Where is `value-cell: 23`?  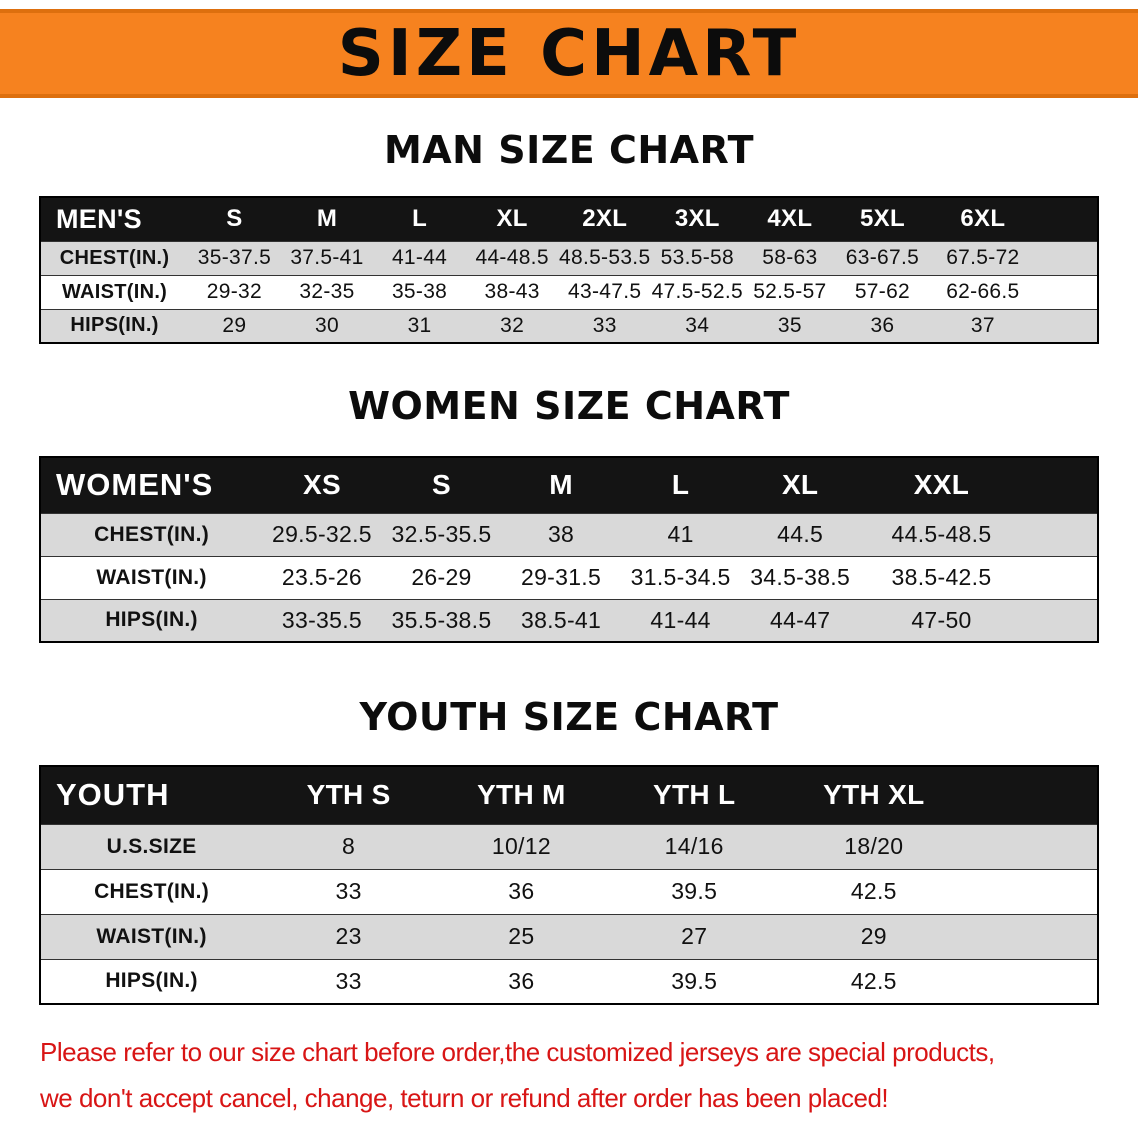 value-cell: 23 is located at coordinates (348, 936).